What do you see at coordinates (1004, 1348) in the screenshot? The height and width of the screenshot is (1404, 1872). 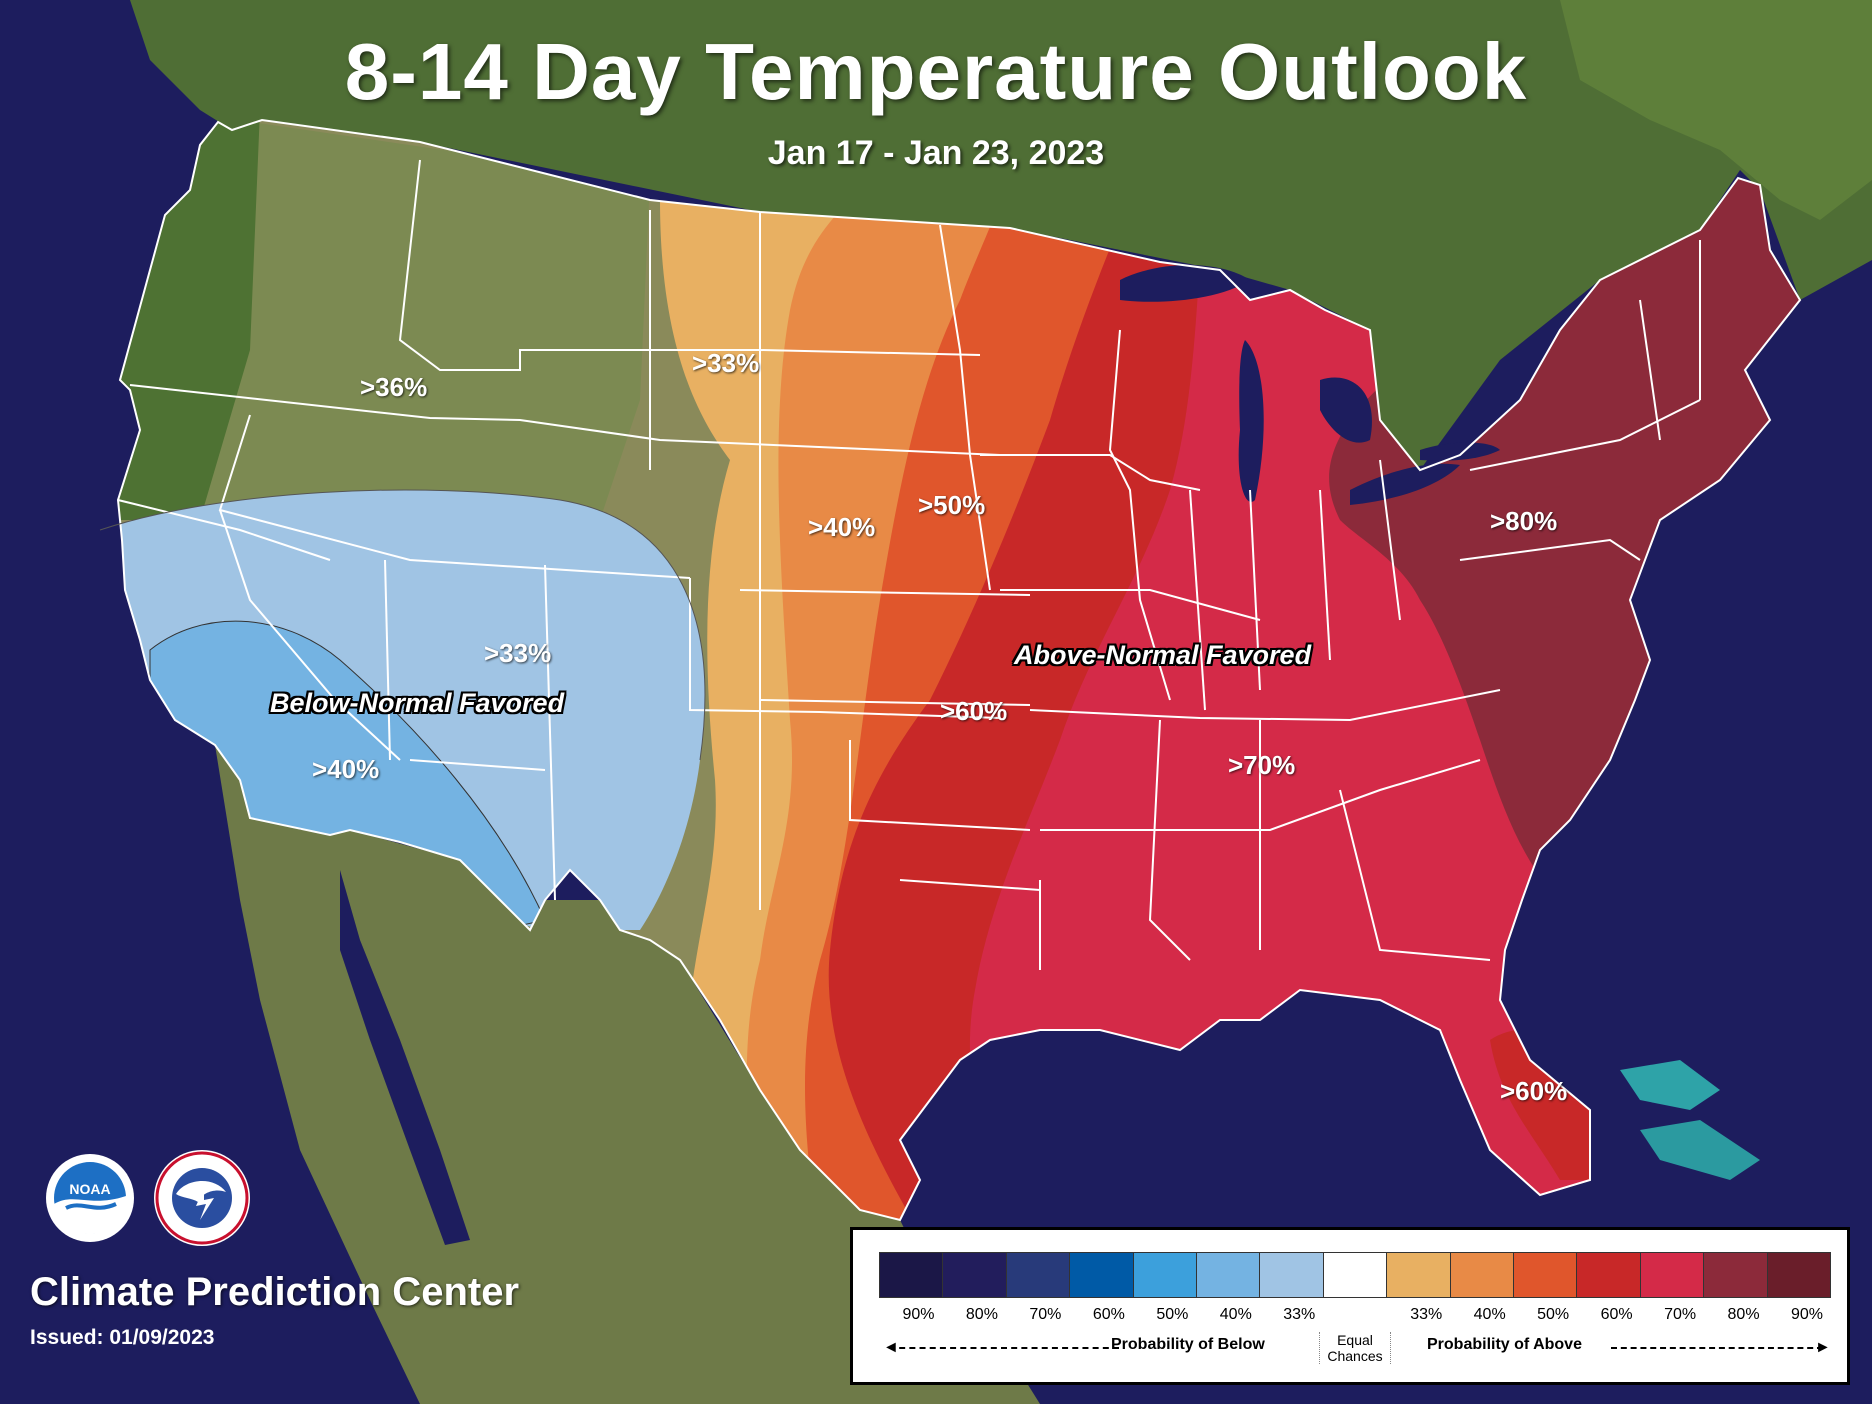 I see `below-arrow-line` at bounding box center [1004, 1348].